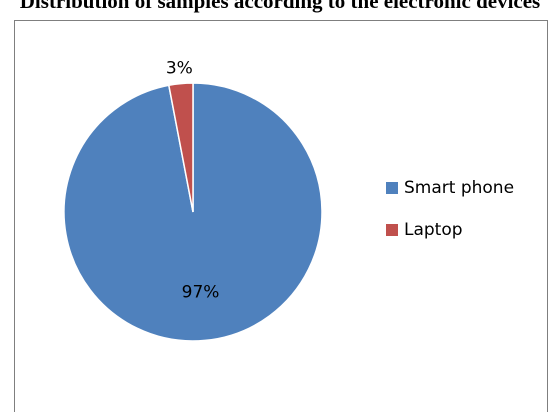 The height and width of the screenshot is (412, 560). Describe the element at coordinates (459, 188) in the screenshot. I see `legend-label-smart-phone: Smart phone` at that location.